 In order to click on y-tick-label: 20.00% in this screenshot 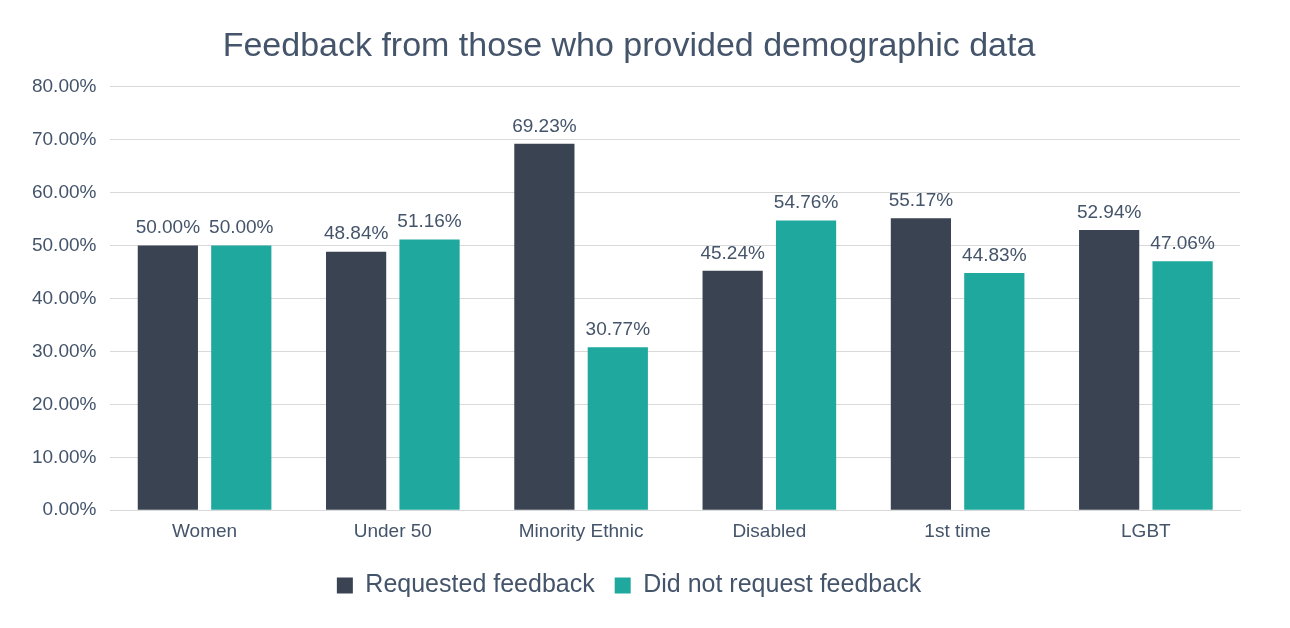, I will do `click(64, 403)`.